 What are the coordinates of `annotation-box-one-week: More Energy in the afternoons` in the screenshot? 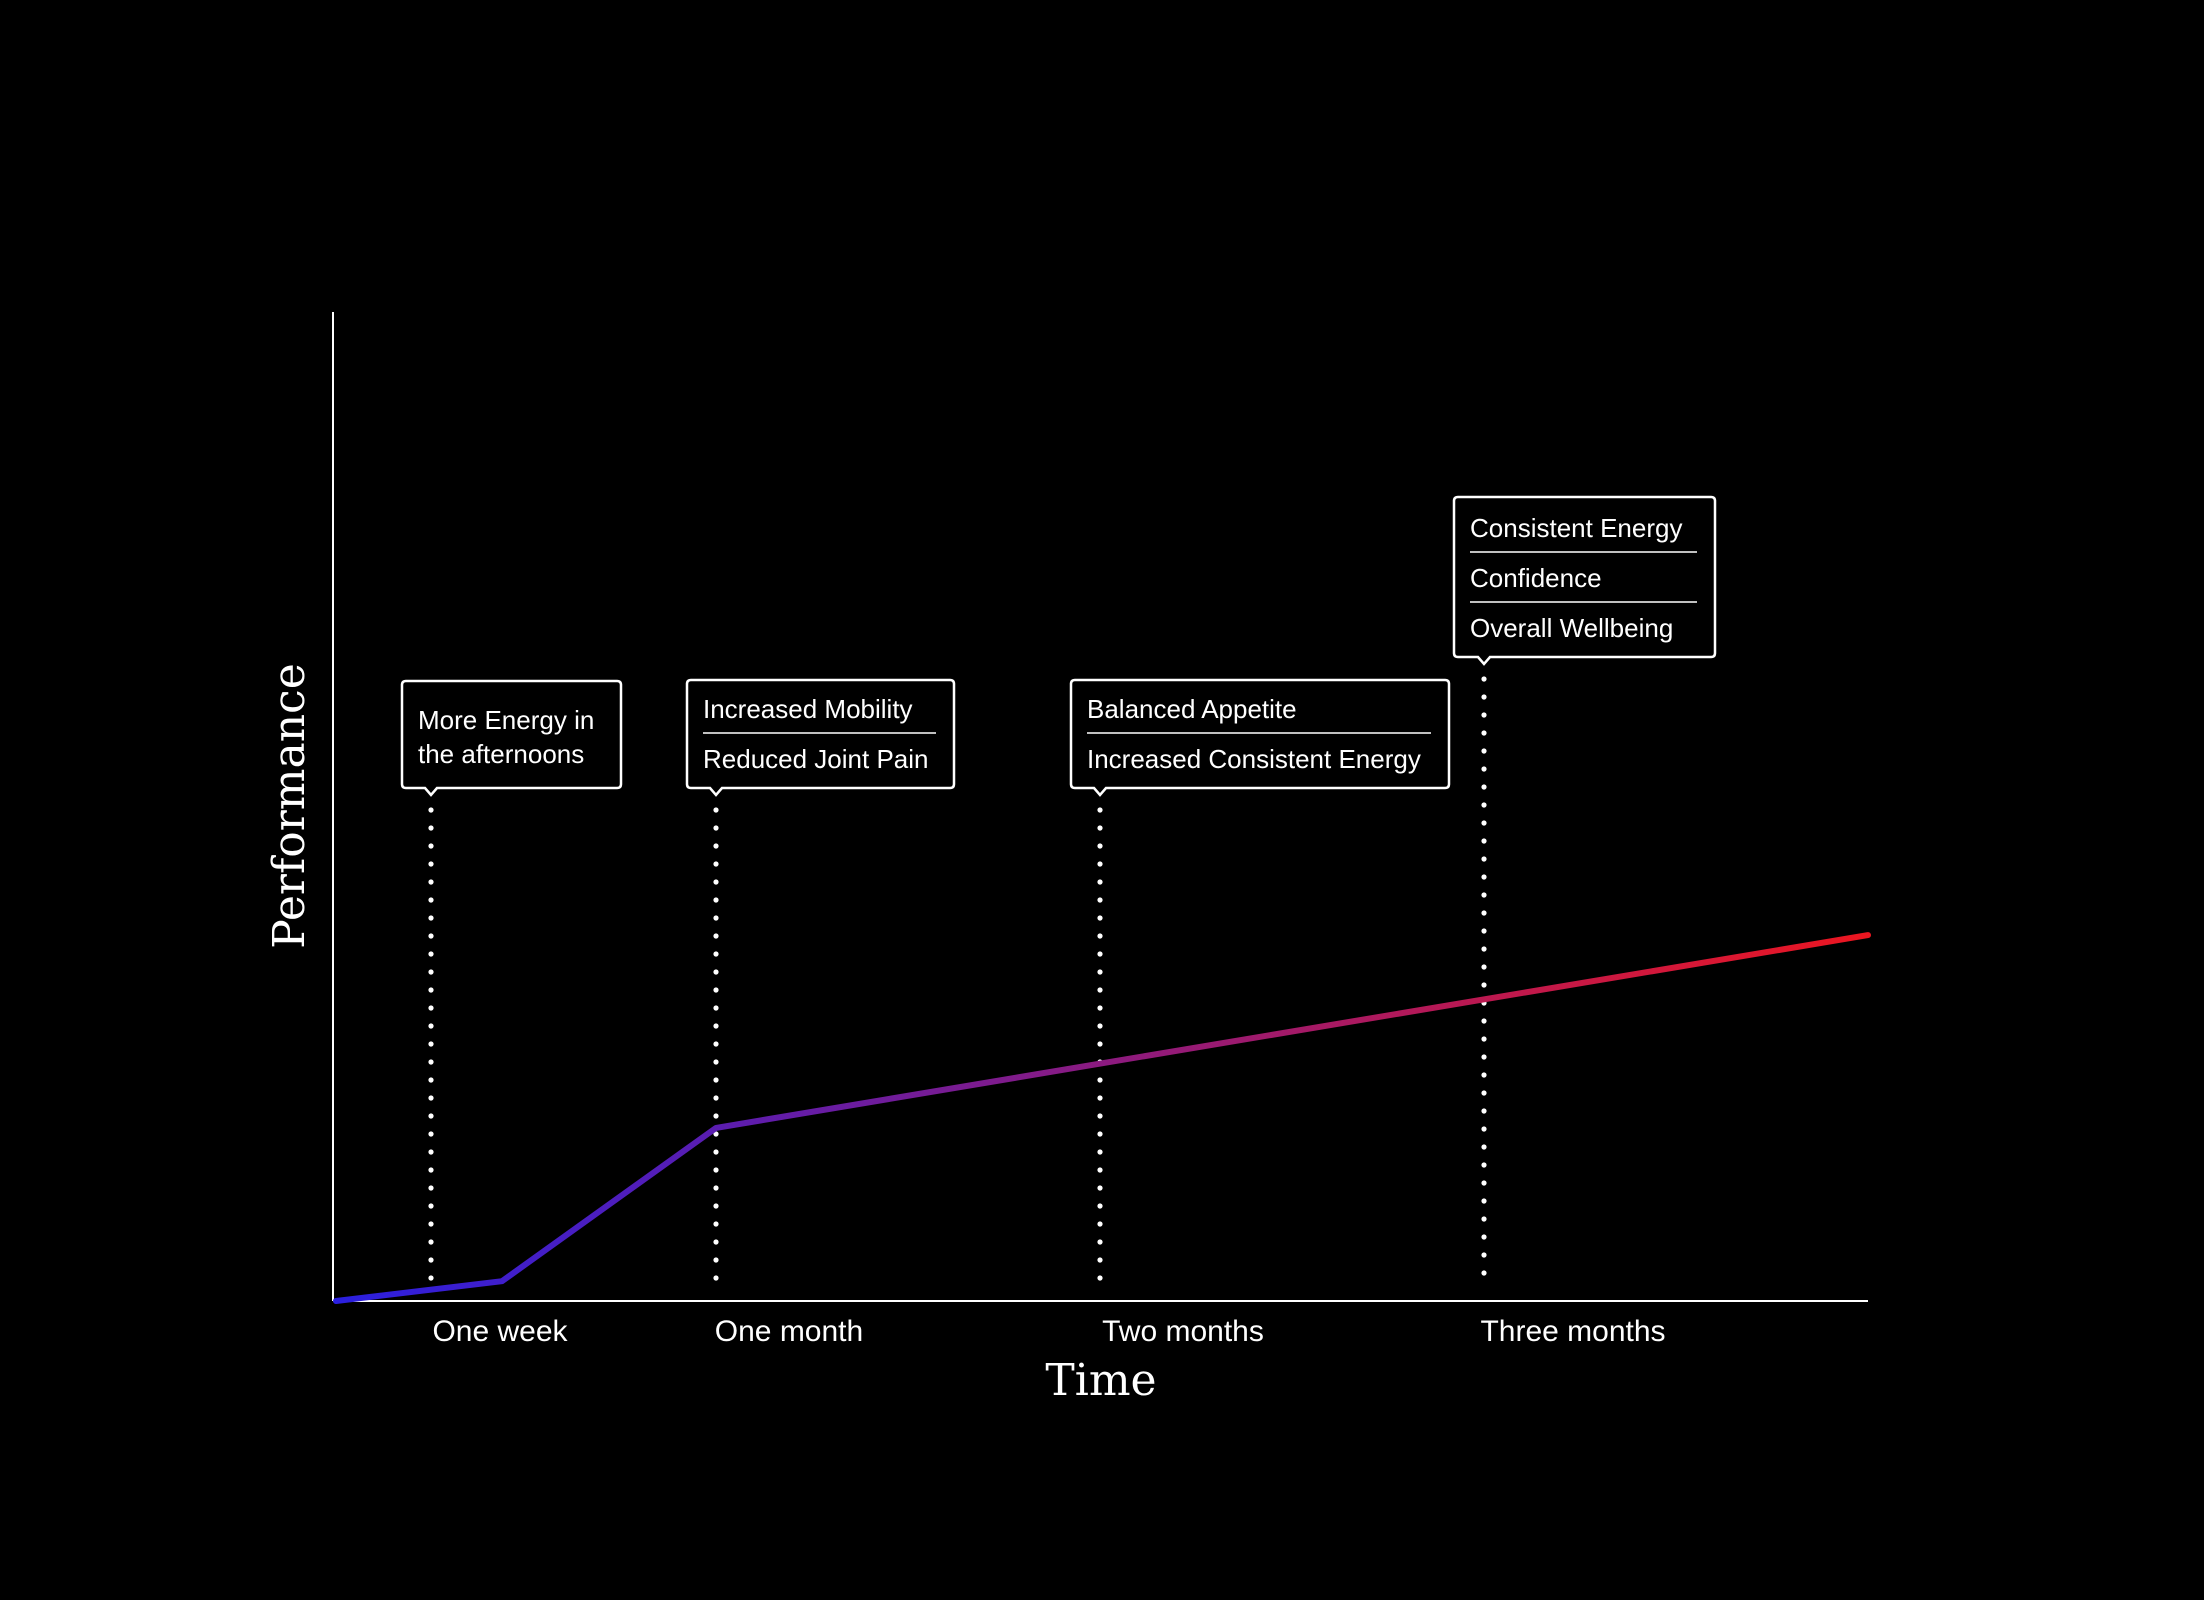 It's located at (511, 738).